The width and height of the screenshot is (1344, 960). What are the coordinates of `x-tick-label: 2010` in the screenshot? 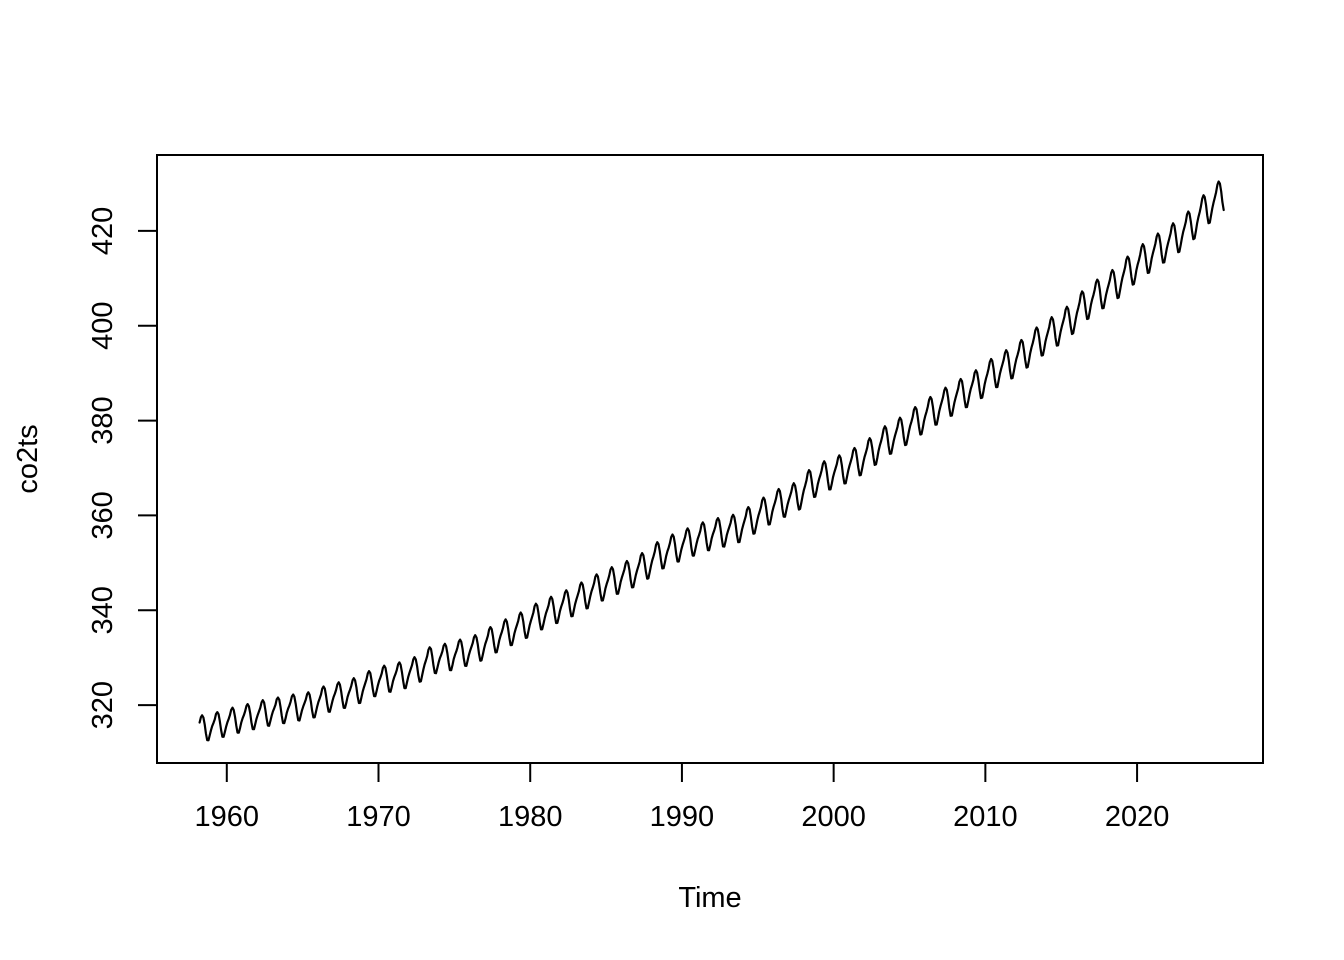 It's located at (985, 817).